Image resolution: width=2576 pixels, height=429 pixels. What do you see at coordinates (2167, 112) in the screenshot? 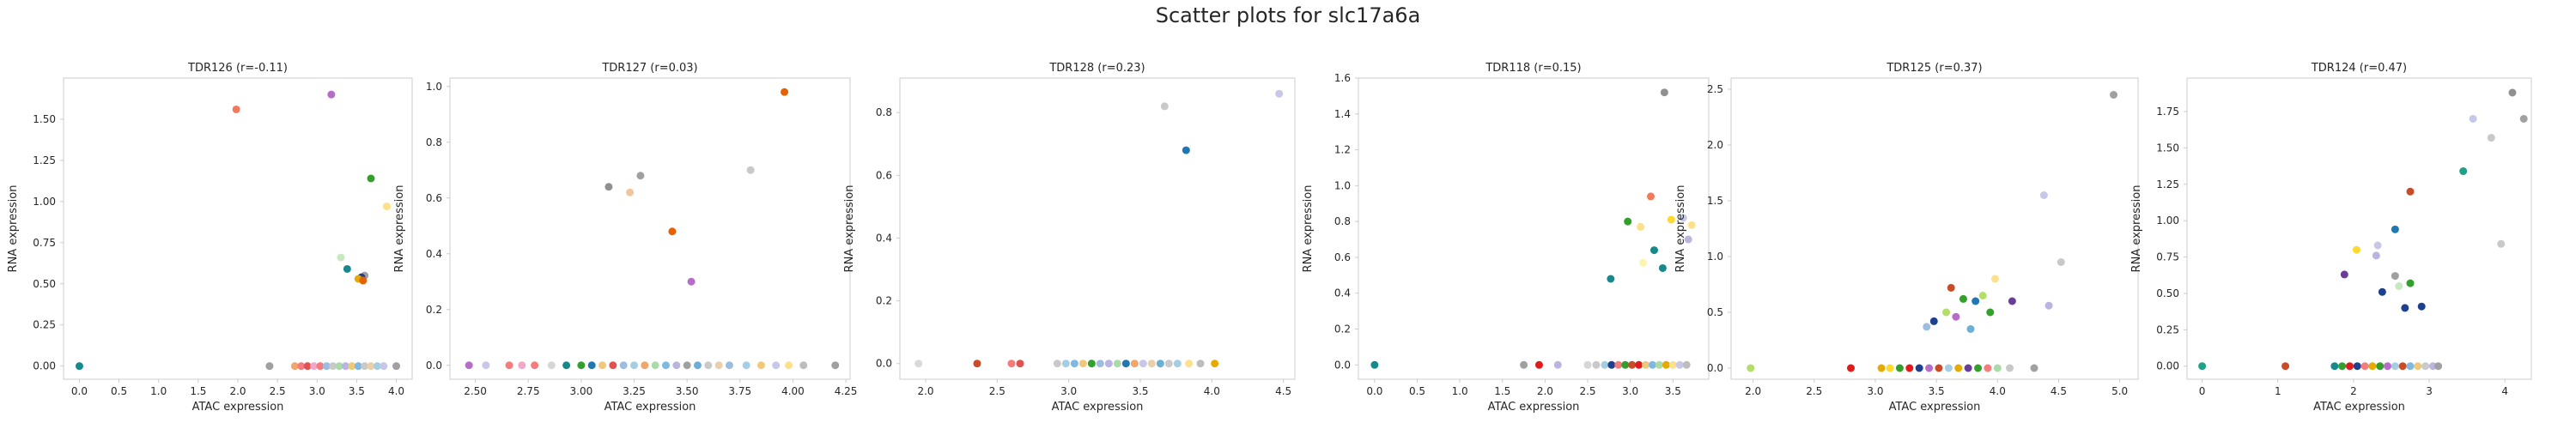
I see `y-tick-label: 1.75` at bounding box center [2167, 112].